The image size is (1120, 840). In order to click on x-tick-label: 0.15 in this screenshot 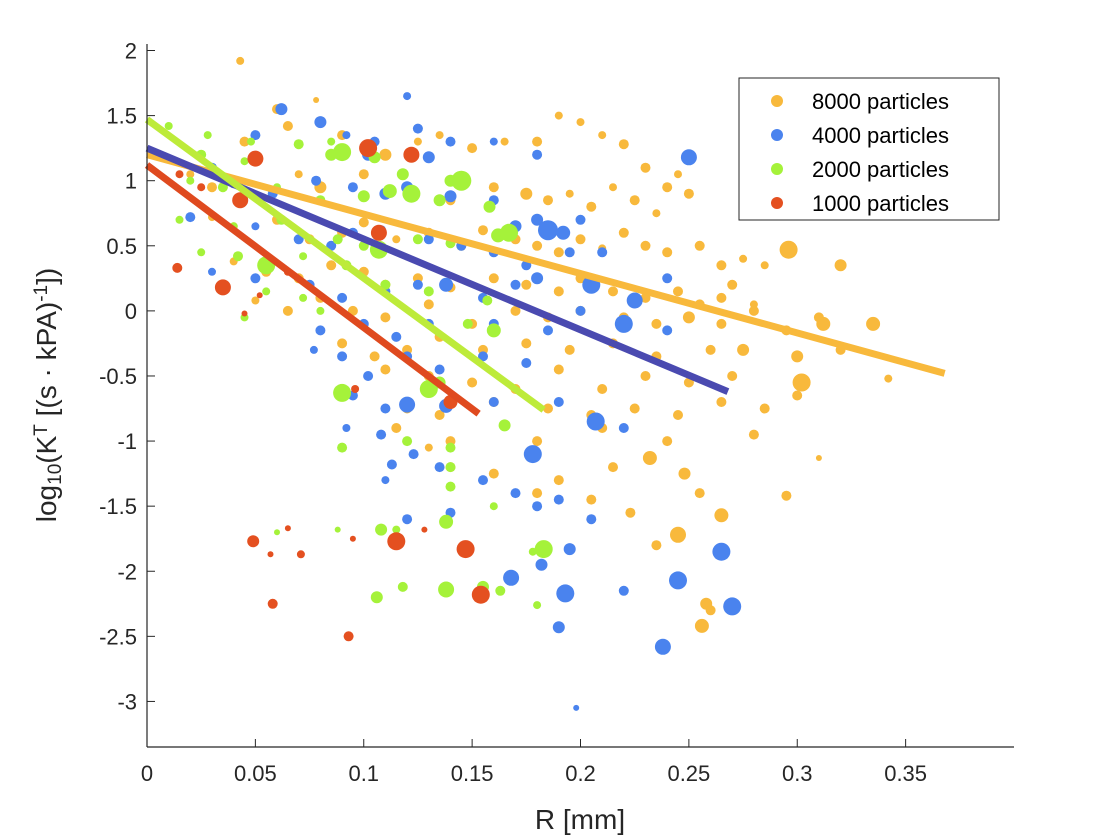, I will do `click(472, 773)`.